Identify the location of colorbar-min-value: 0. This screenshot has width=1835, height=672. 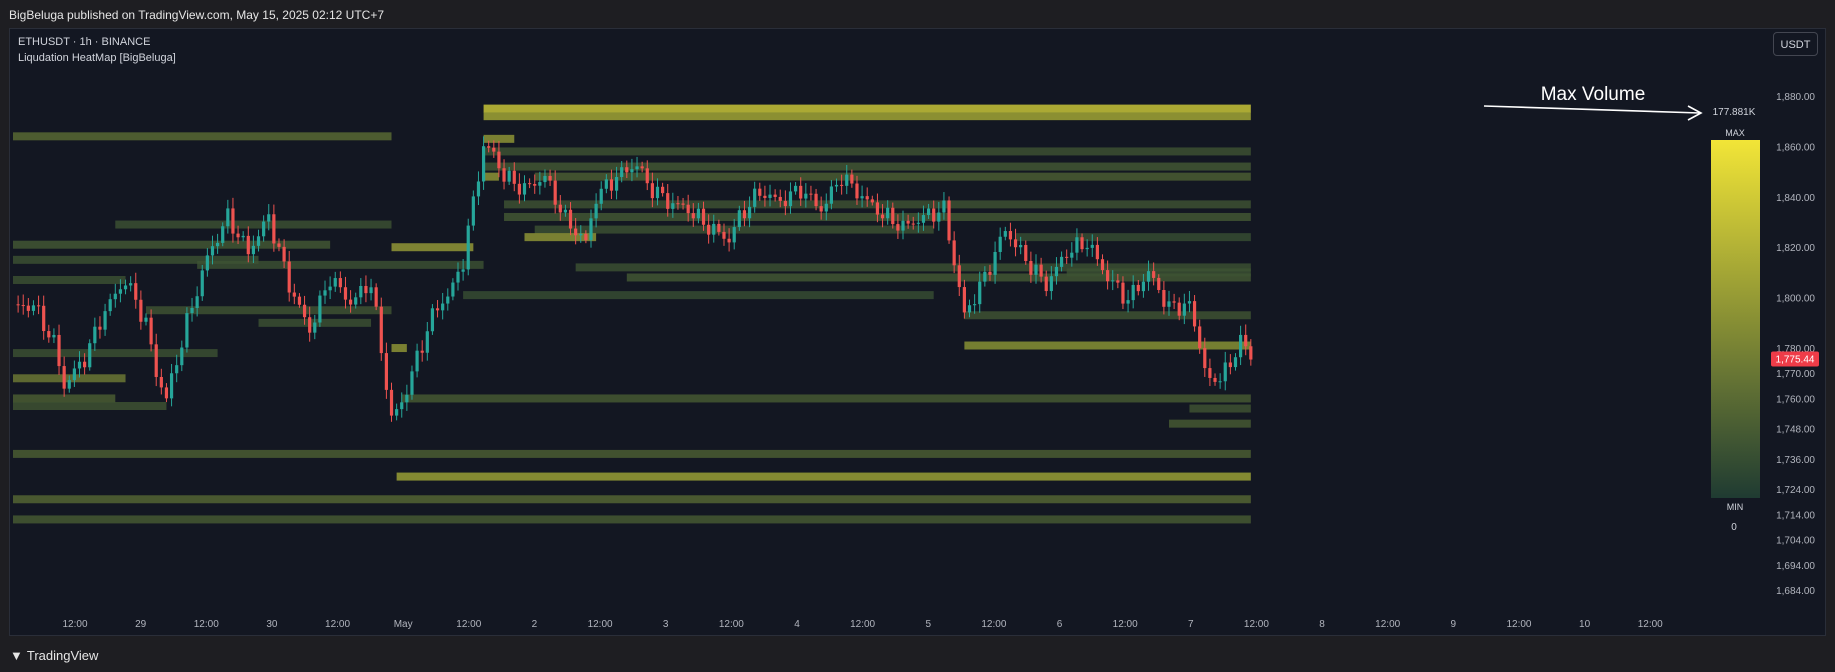
(1734, 527).